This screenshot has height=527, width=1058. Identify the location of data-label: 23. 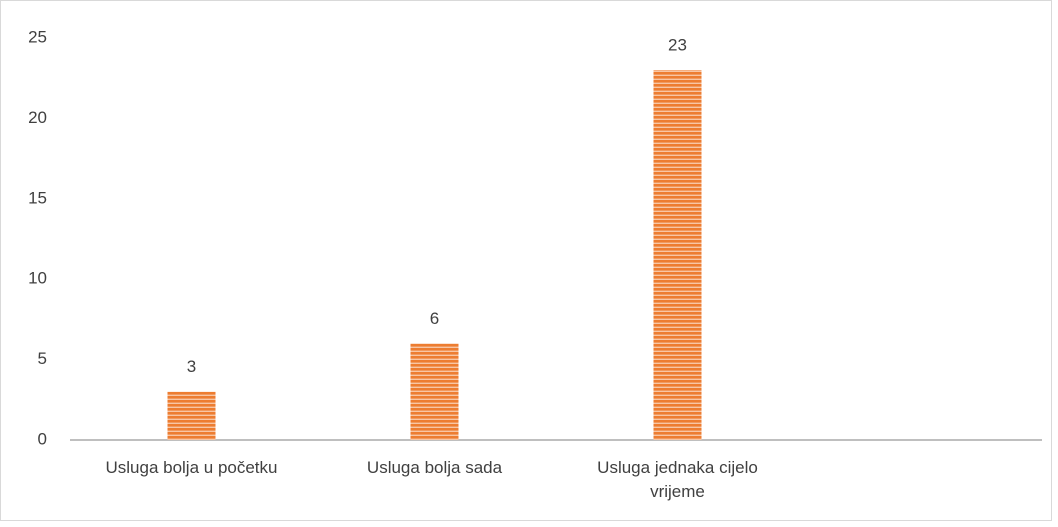
(677, 45).